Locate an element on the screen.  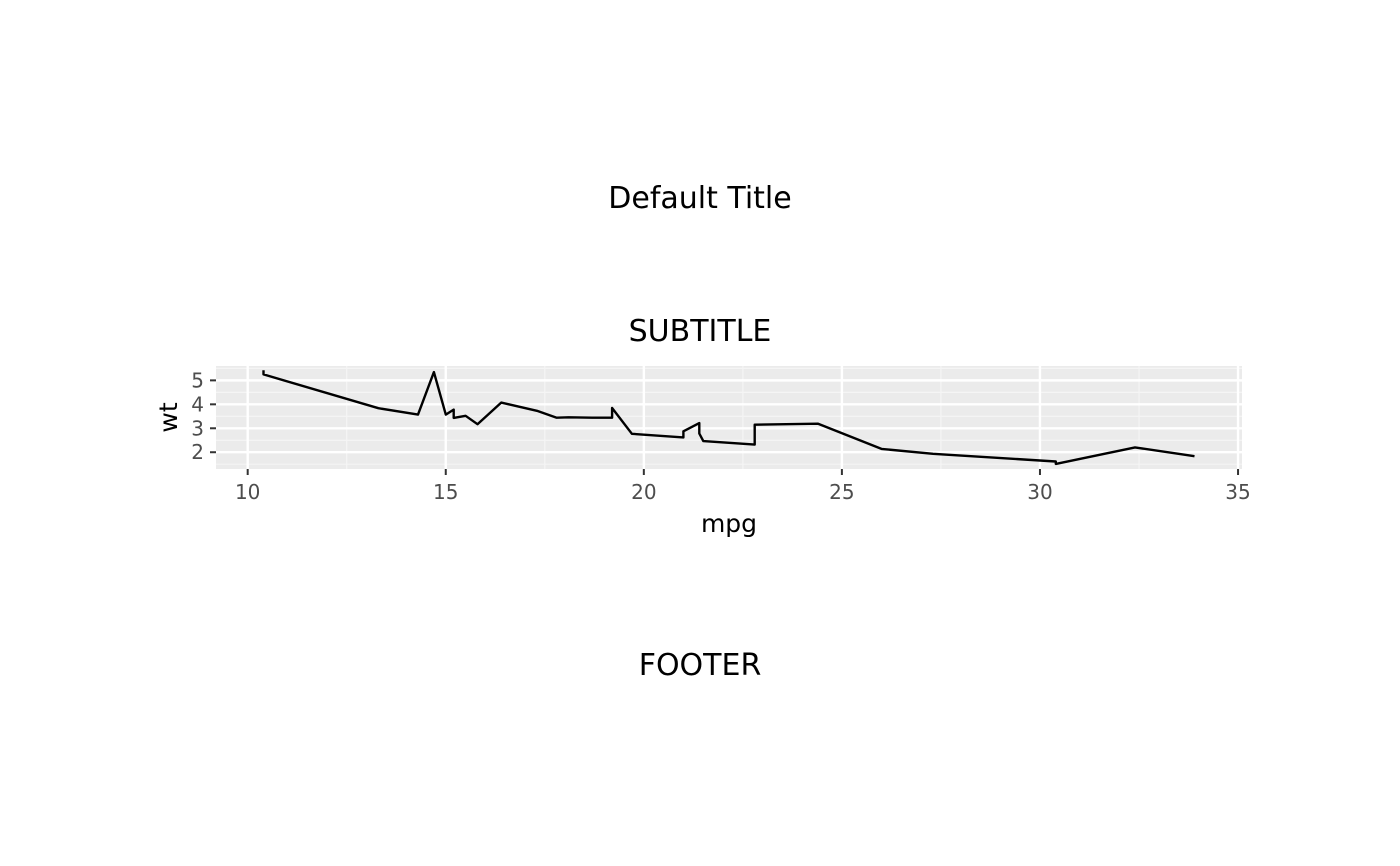
grid-minor-y is located at coordinates (729, 416).